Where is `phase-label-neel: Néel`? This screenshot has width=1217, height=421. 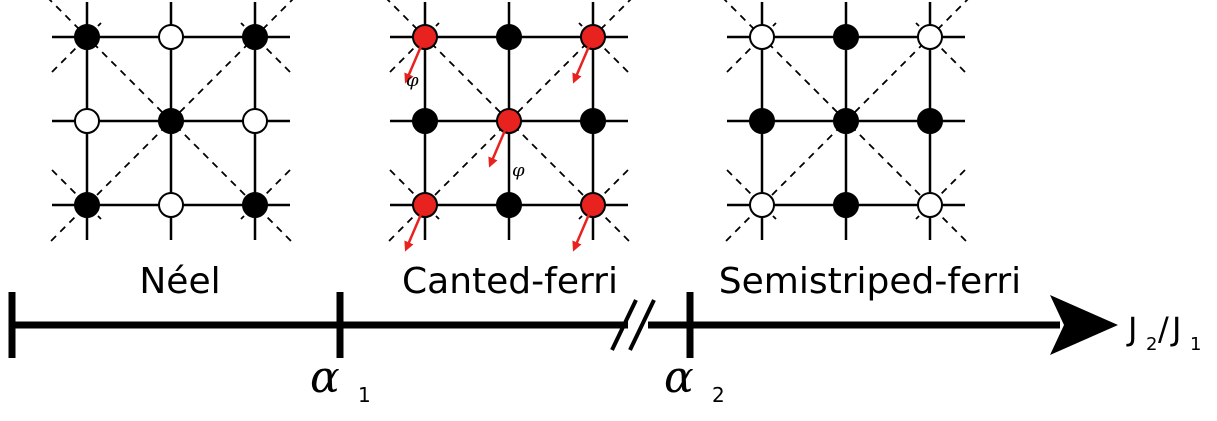
phase-label-neel: Néel is located at coordinates (179, 281).